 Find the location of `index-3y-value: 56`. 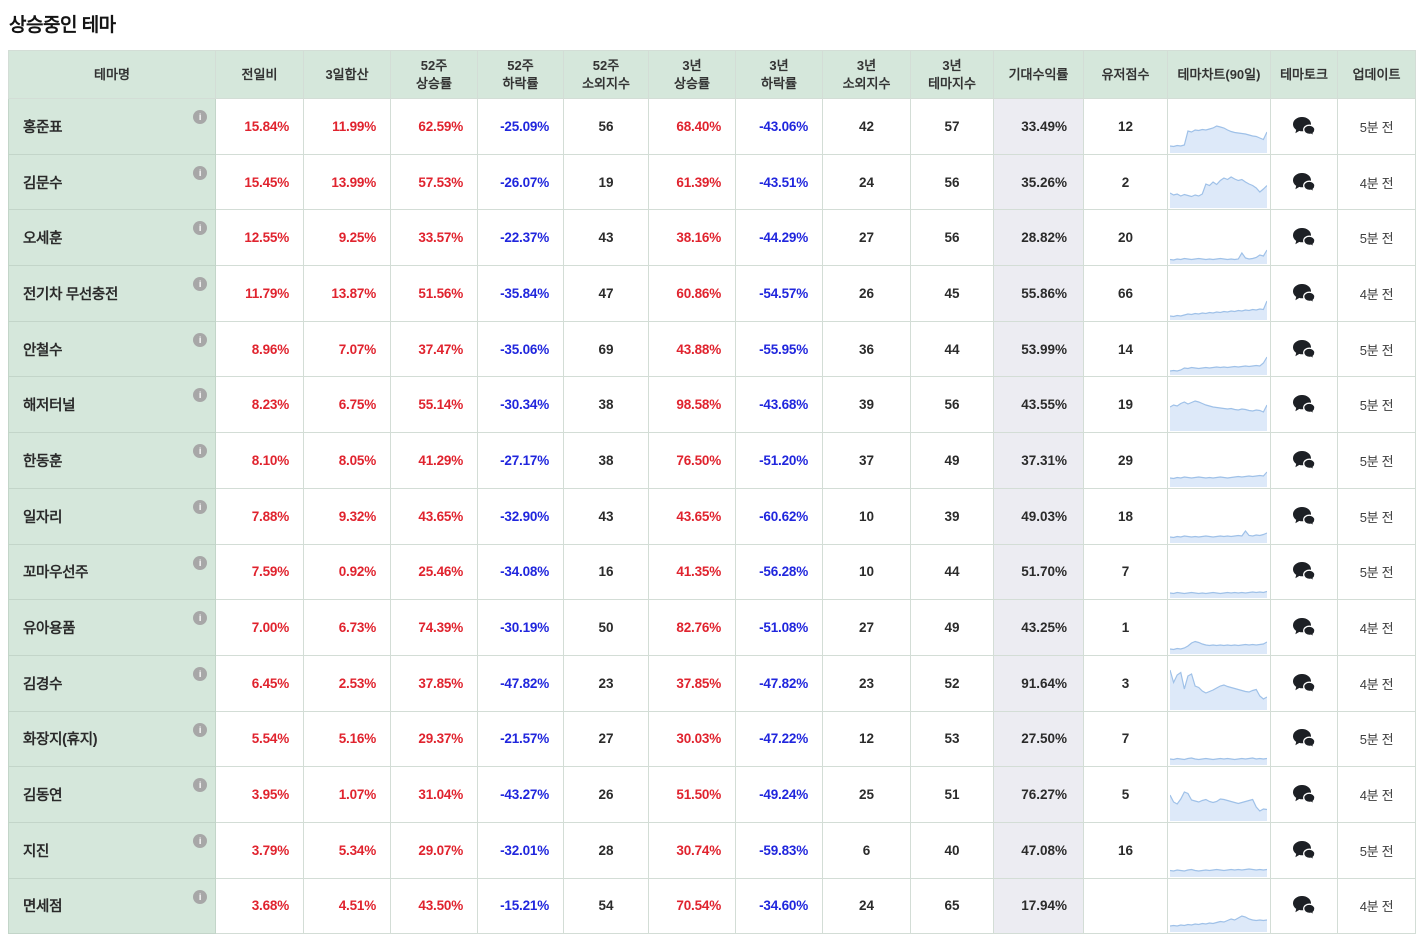

index-3y-value: 56 is located at coordinates (952, 182).